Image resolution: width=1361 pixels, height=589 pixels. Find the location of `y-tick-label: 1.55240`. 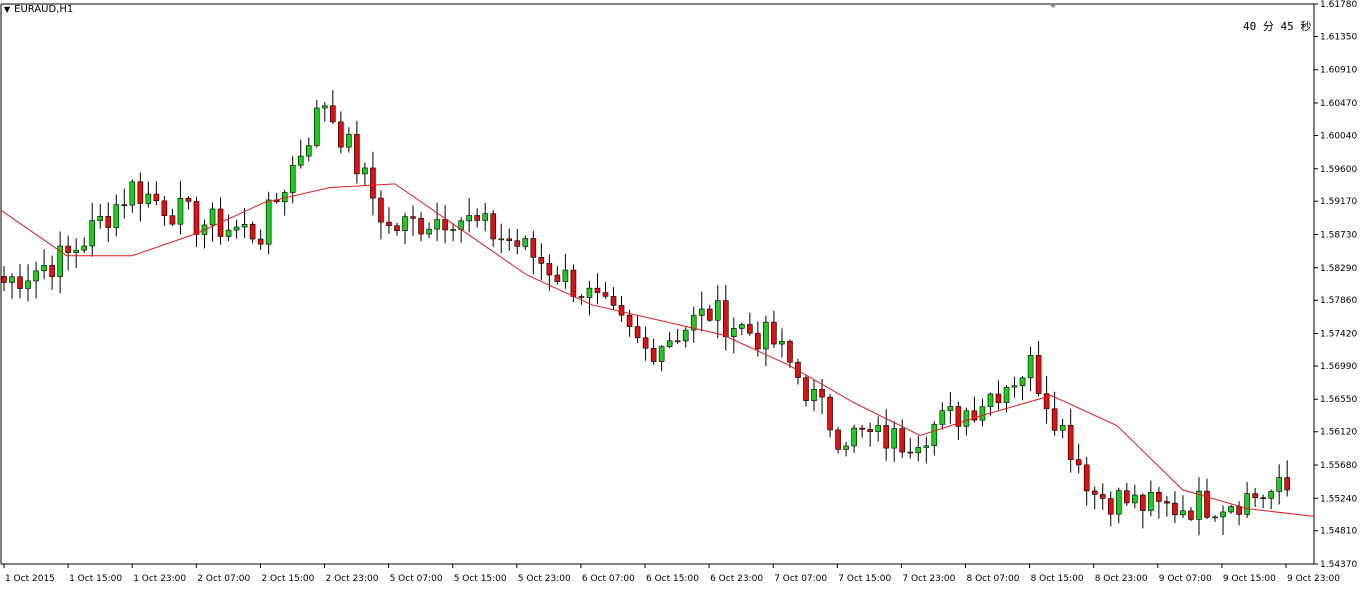

y-tick-label: 1.55240 is located at coordinates (1338, 499).